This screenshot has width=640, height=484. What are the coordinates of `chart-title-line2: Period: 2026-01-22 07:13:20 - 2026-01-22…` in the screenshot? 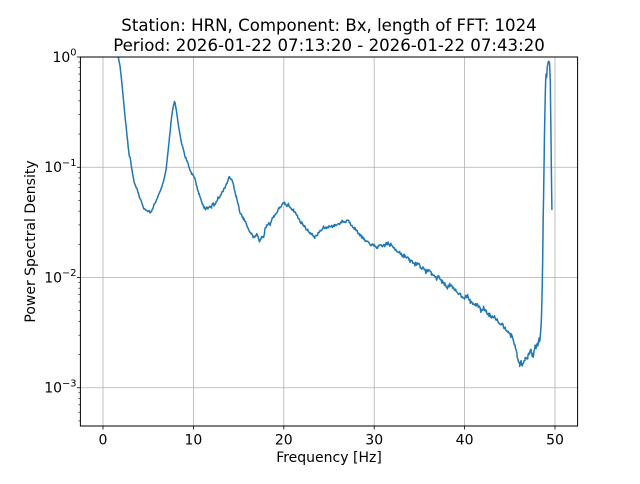 It's located at (329, 45).